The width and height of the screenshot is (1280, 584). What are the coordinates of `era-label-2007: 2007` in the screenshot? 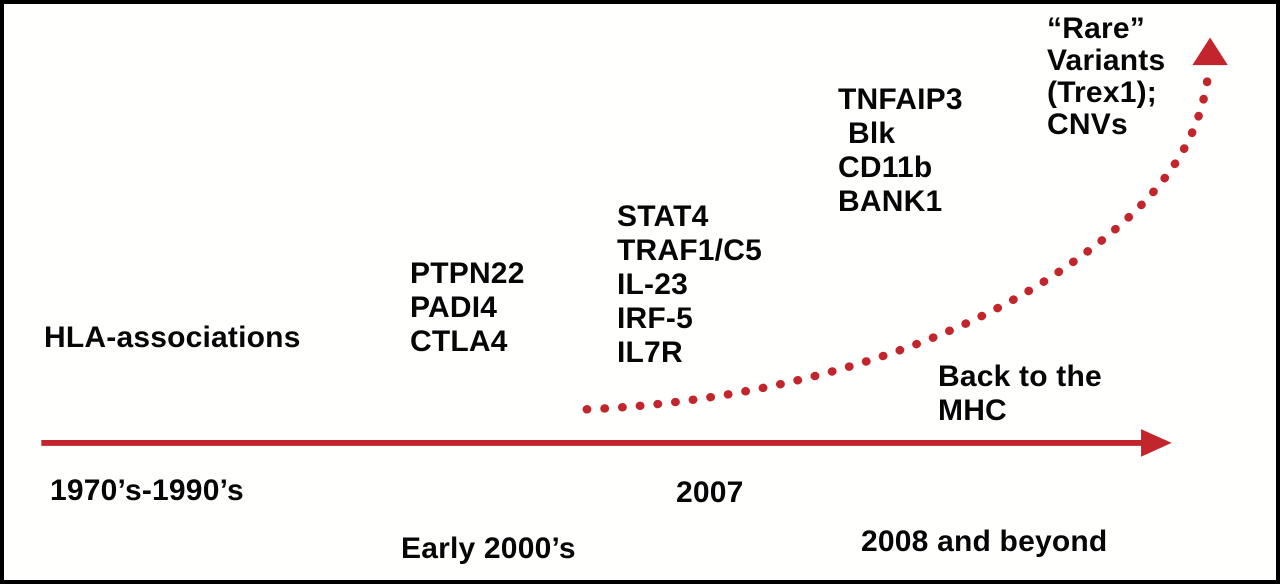 It's located at (710, 492).